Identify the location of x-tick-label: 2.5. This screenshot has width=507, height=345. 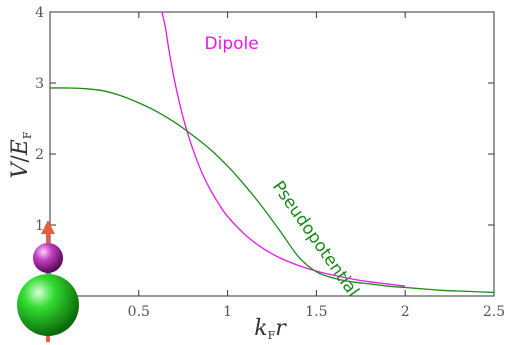
(494, 312).